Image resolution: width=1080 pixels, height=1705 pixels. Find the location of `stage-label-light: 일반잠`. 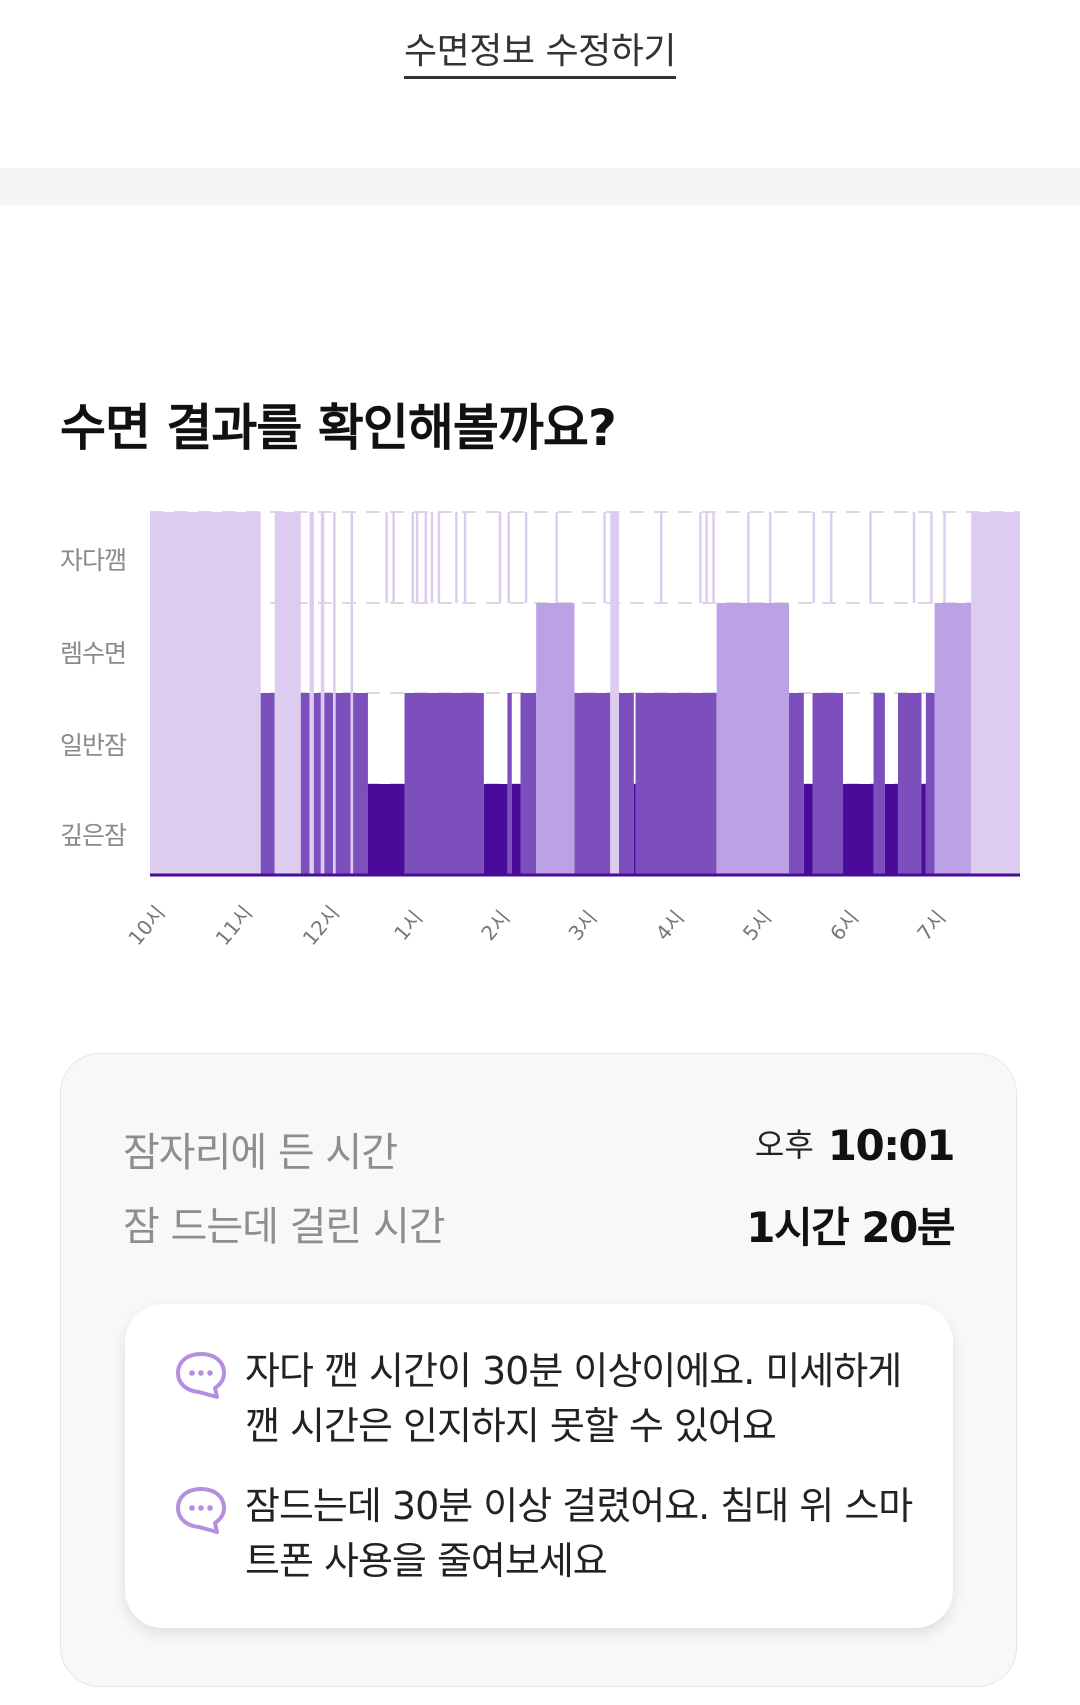

stage-label-light: 일반잠 is located at coordinates (93, 745).